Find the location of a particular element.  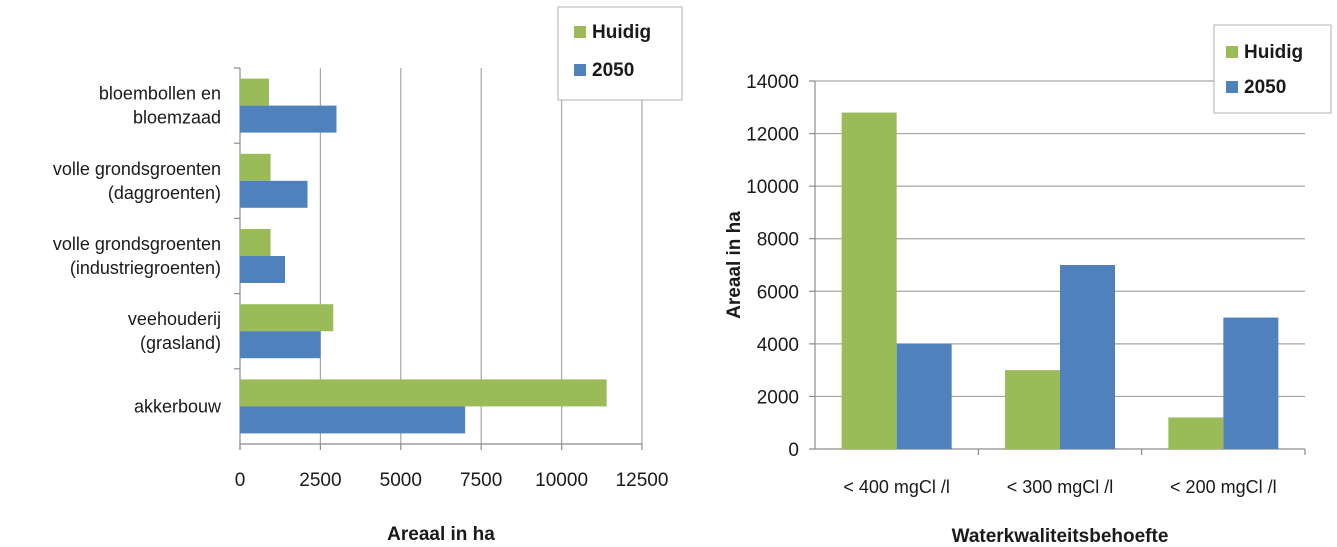

x-tick-label: 2500 is located at coordinates (320, 480).